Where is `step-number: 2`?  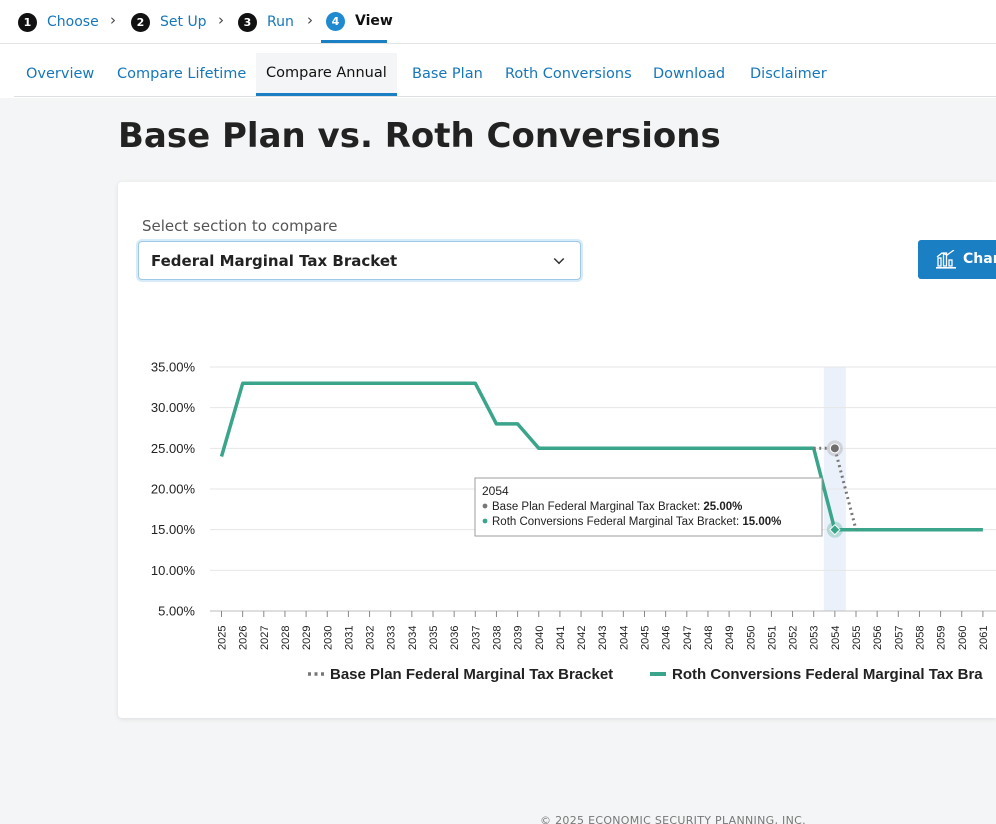
step-number: 2 is located at coordinates (140, 22).